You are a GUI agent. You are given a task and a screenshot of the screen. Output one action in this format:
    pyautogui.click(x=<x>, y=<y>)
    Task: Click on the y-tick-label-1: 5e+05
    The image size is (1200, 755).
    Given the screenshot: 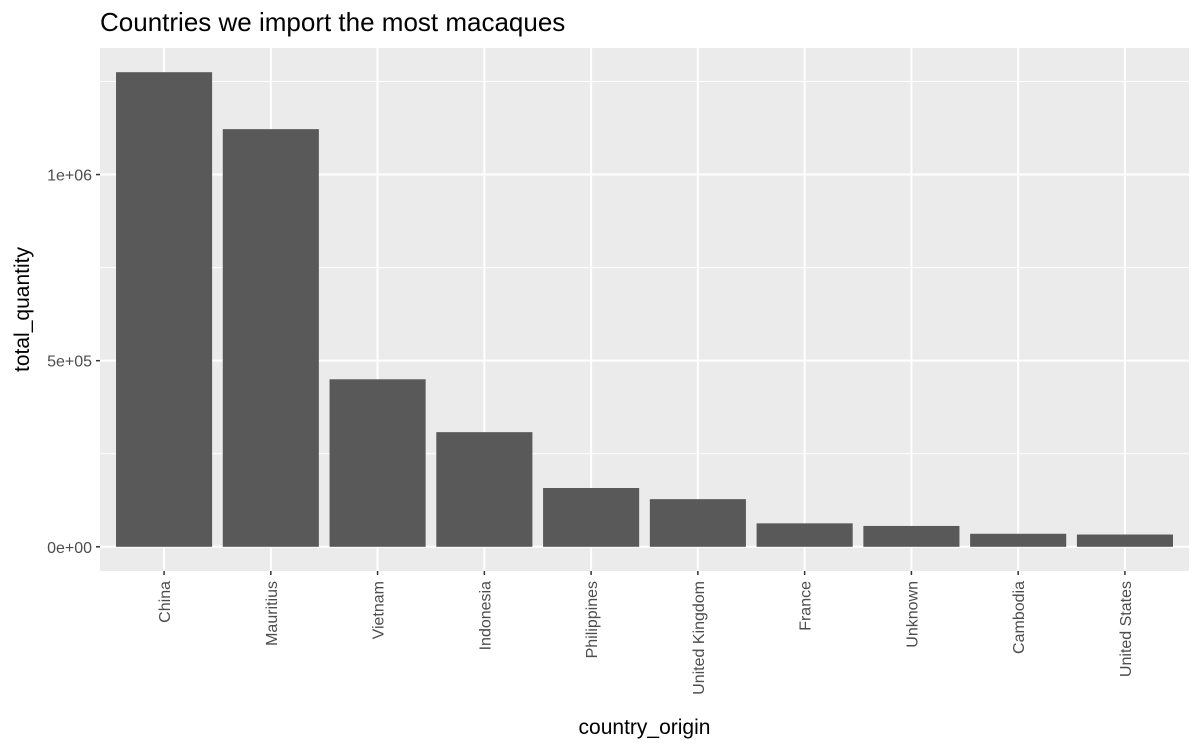 What is the action you would take?
    pyautogui.click(x=69, y=362)
    